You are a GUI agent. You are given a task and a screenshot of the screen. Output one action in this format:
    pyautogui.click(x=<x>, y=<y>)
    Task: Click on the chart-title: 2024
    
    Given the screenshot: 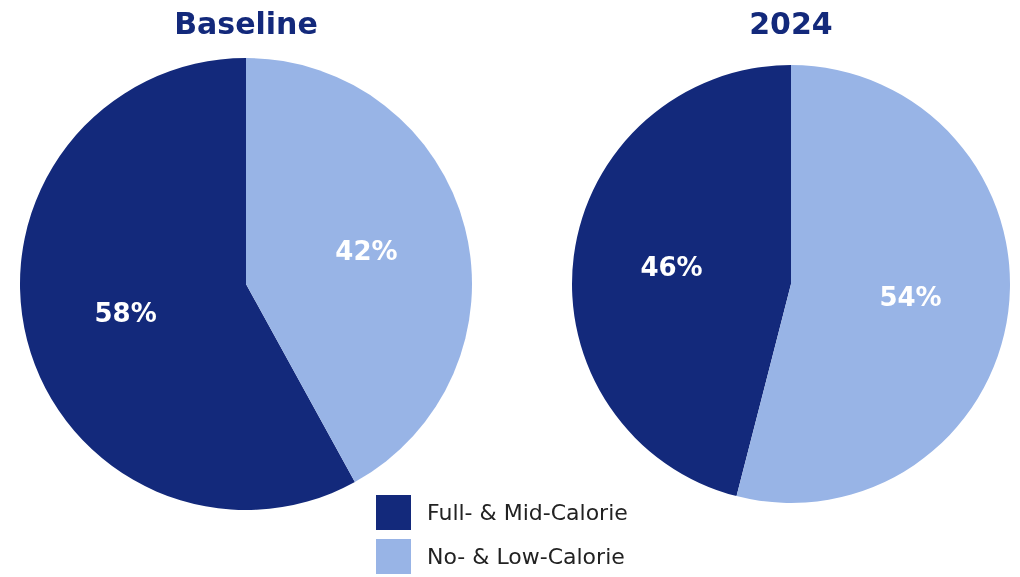 What is the action you would take?
    pyautogui.click(x=791, y=23)
    